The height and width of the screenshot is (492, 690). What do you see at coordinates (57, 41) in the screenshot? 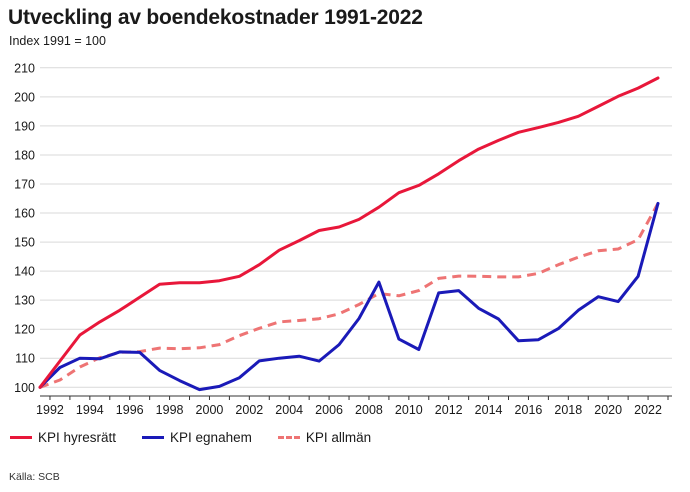
I see `chart-subtitle: Index 1991 = 100` at bounding box center [57, 41].